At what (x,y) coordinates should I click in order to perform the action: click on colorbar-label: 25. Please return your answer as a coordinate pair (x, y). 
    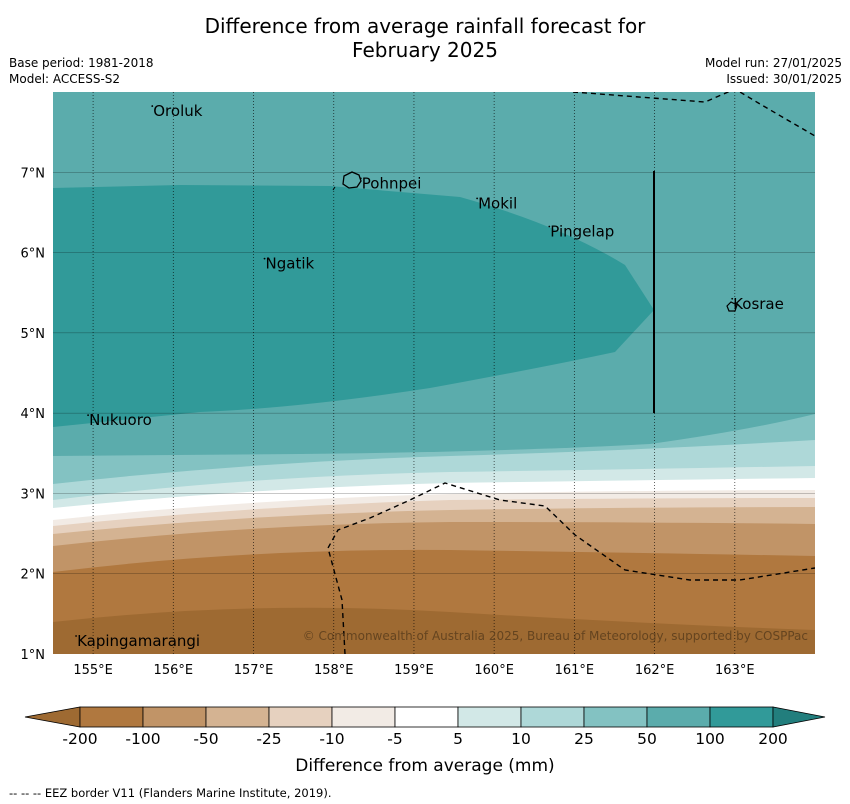
    Looking at the image, I should click on (584, 739).